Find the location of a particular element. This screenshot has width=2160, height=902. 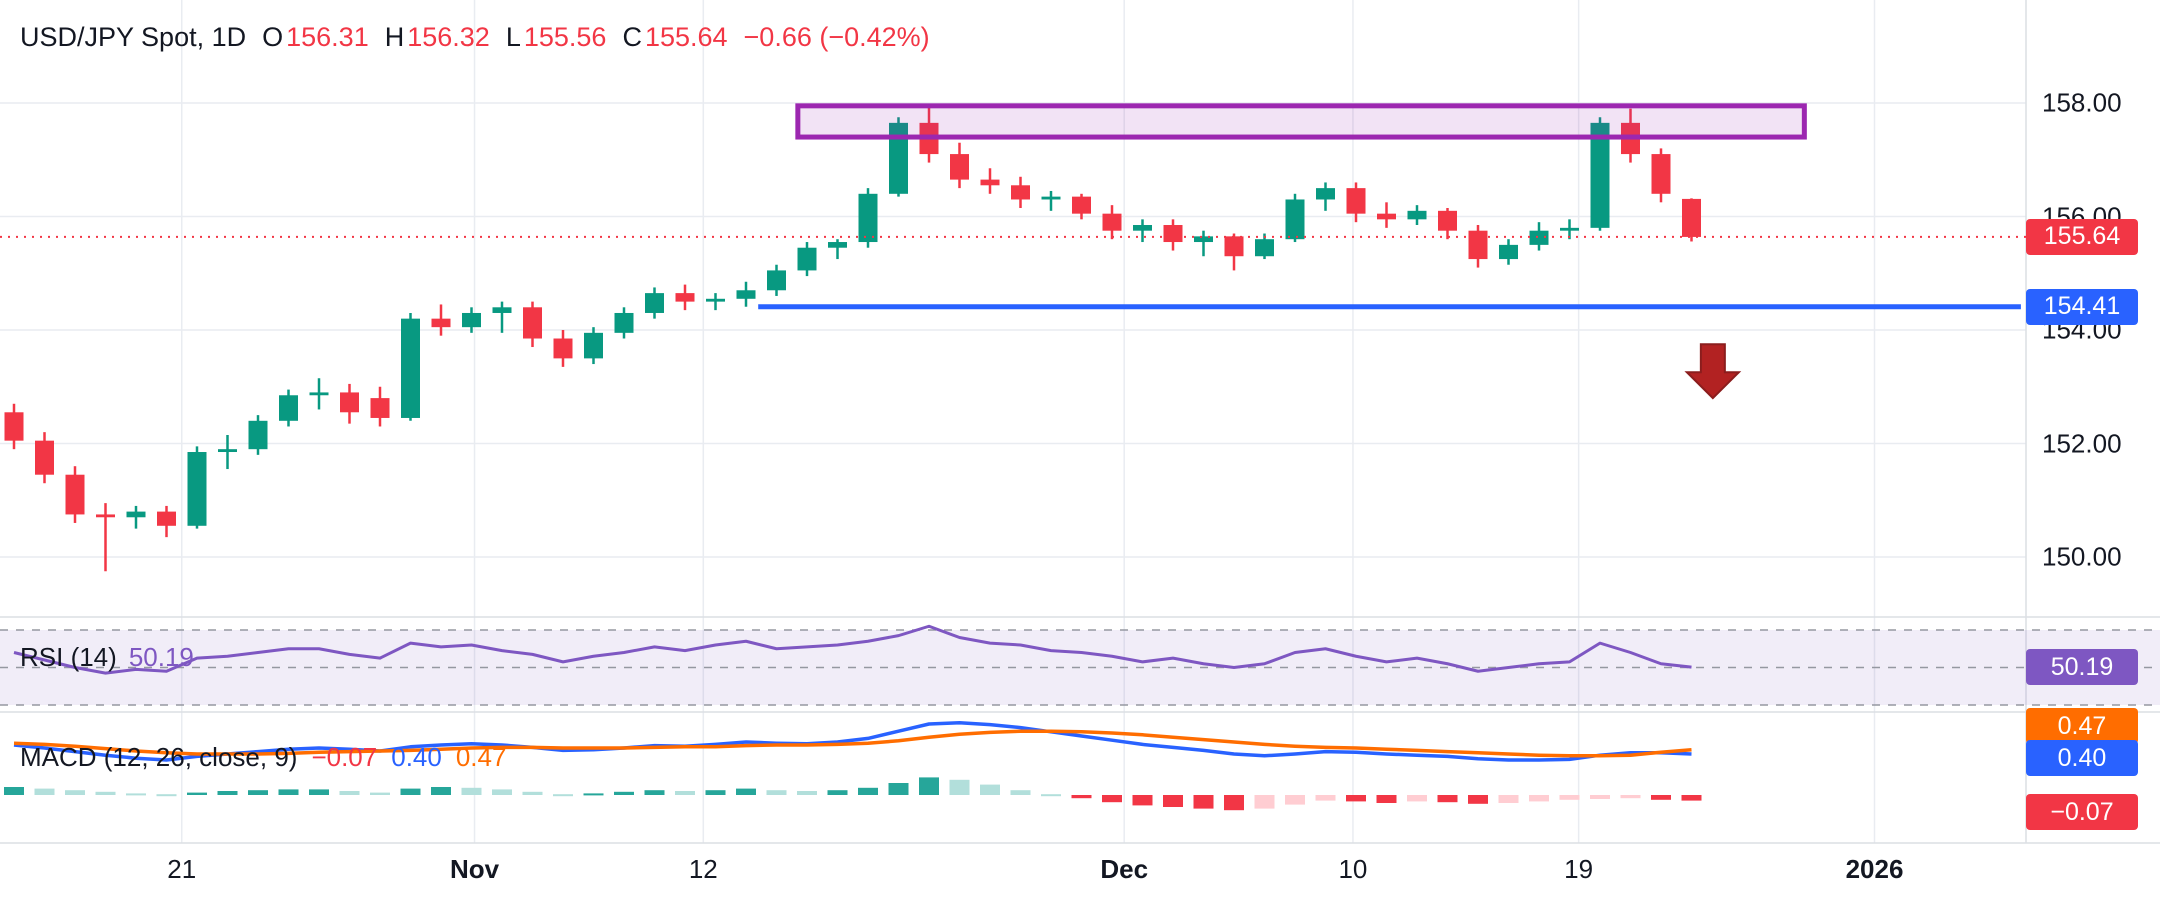

macd-line-badge: 0.40 is located at coordinates (2082, 758).